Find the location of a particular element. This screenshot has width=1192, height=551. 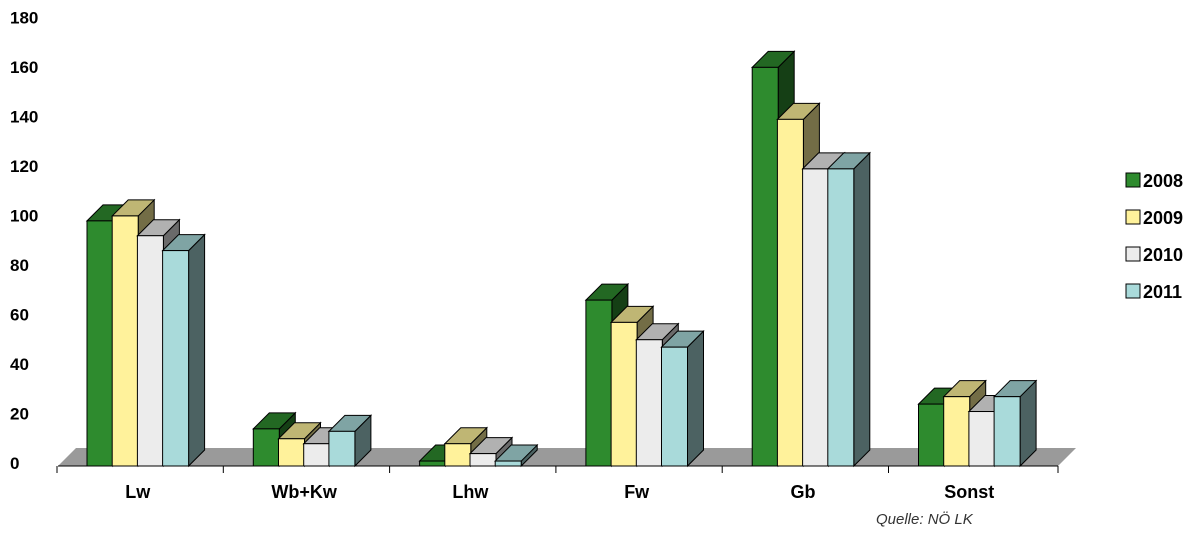

legend-label: 2009 is located at coordinates (1163, 218).